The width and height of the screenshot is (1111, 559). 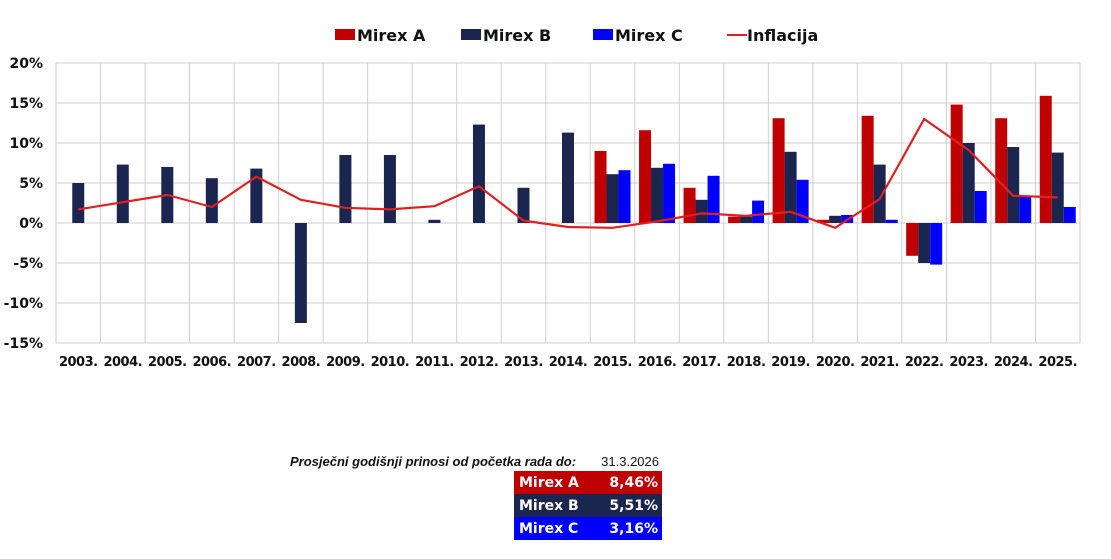 I want to click on bar-mirex-c-2025, so click(x=1069, y=215).